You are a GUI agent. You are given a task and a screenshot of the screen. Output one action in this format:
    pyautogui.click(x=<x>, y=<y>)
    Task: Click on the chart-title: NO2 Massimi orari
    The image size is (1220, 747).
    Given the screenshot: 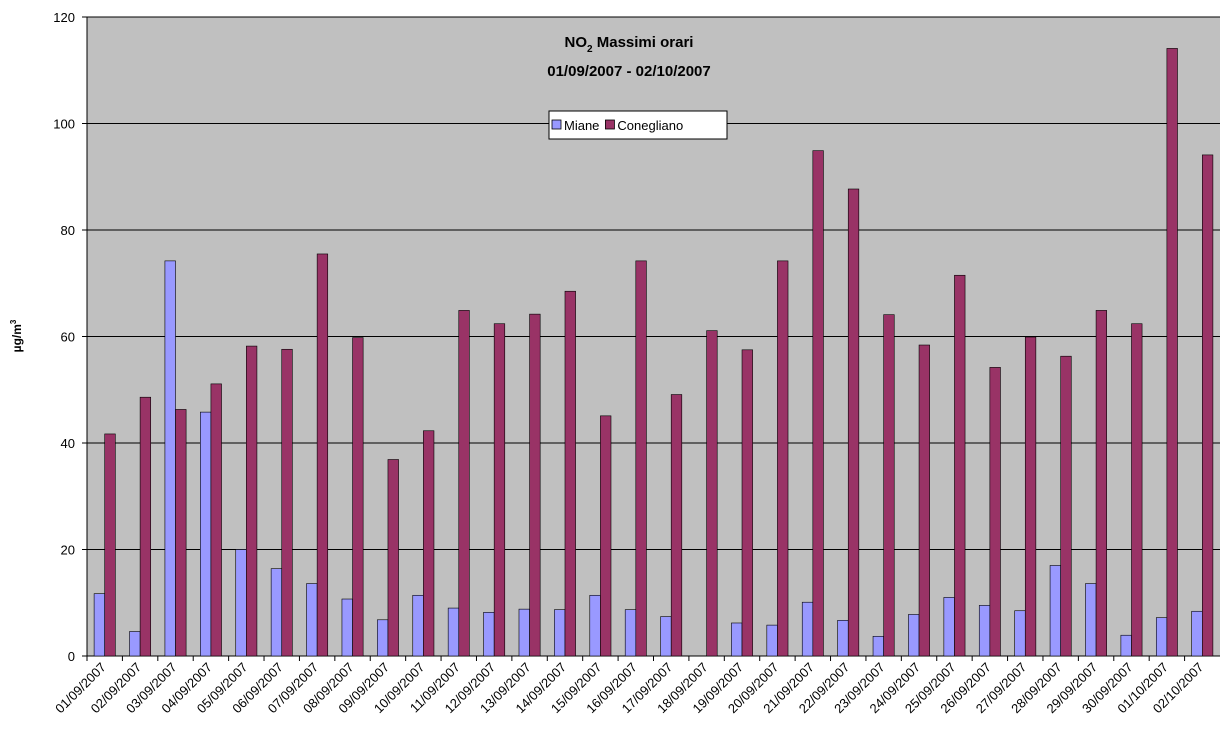 What is the action you would take?
    pyautogui.click(x=629, y=44)
    